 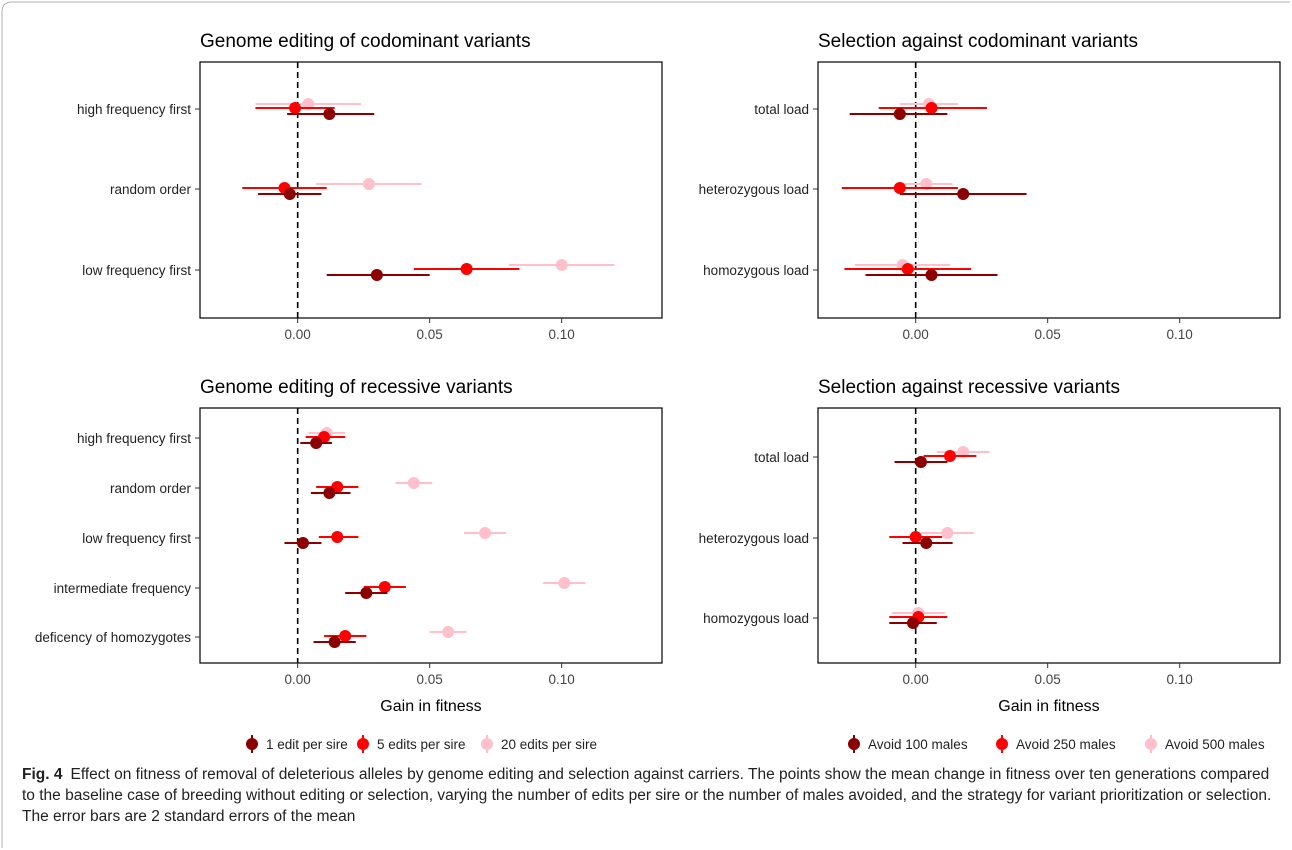 I want to click on figure-caption-label: Fig. 4, so click(x=42, y=774).